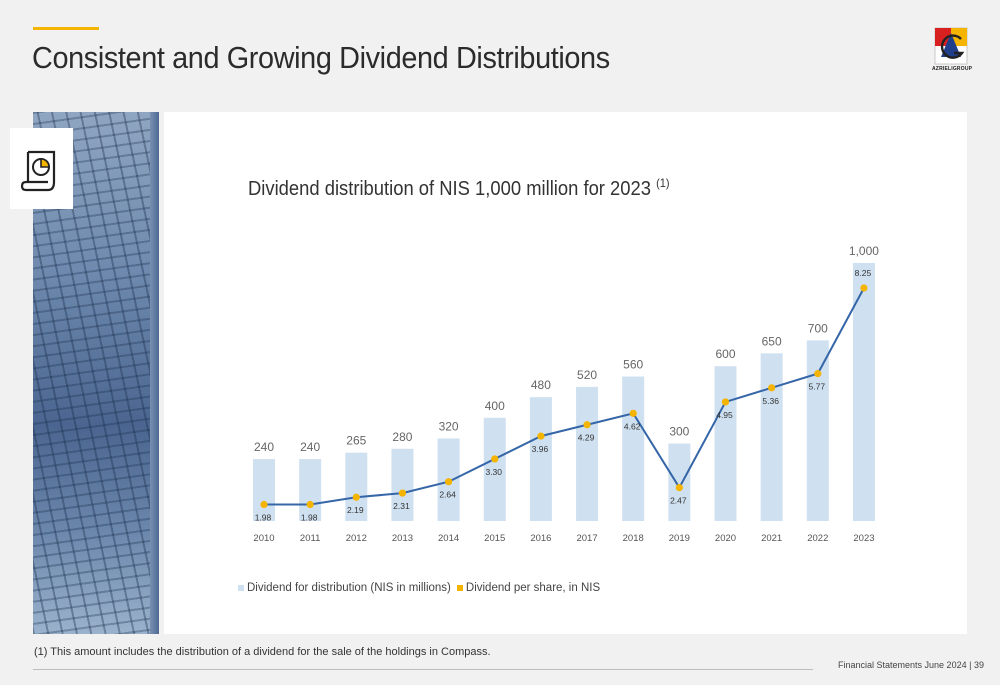 Image resolution: width=1000 pixels, height=685 pixels. Describe the element at coordinates (241, 588) in the screenshot. I see `legend-swatch-bars` at that location.